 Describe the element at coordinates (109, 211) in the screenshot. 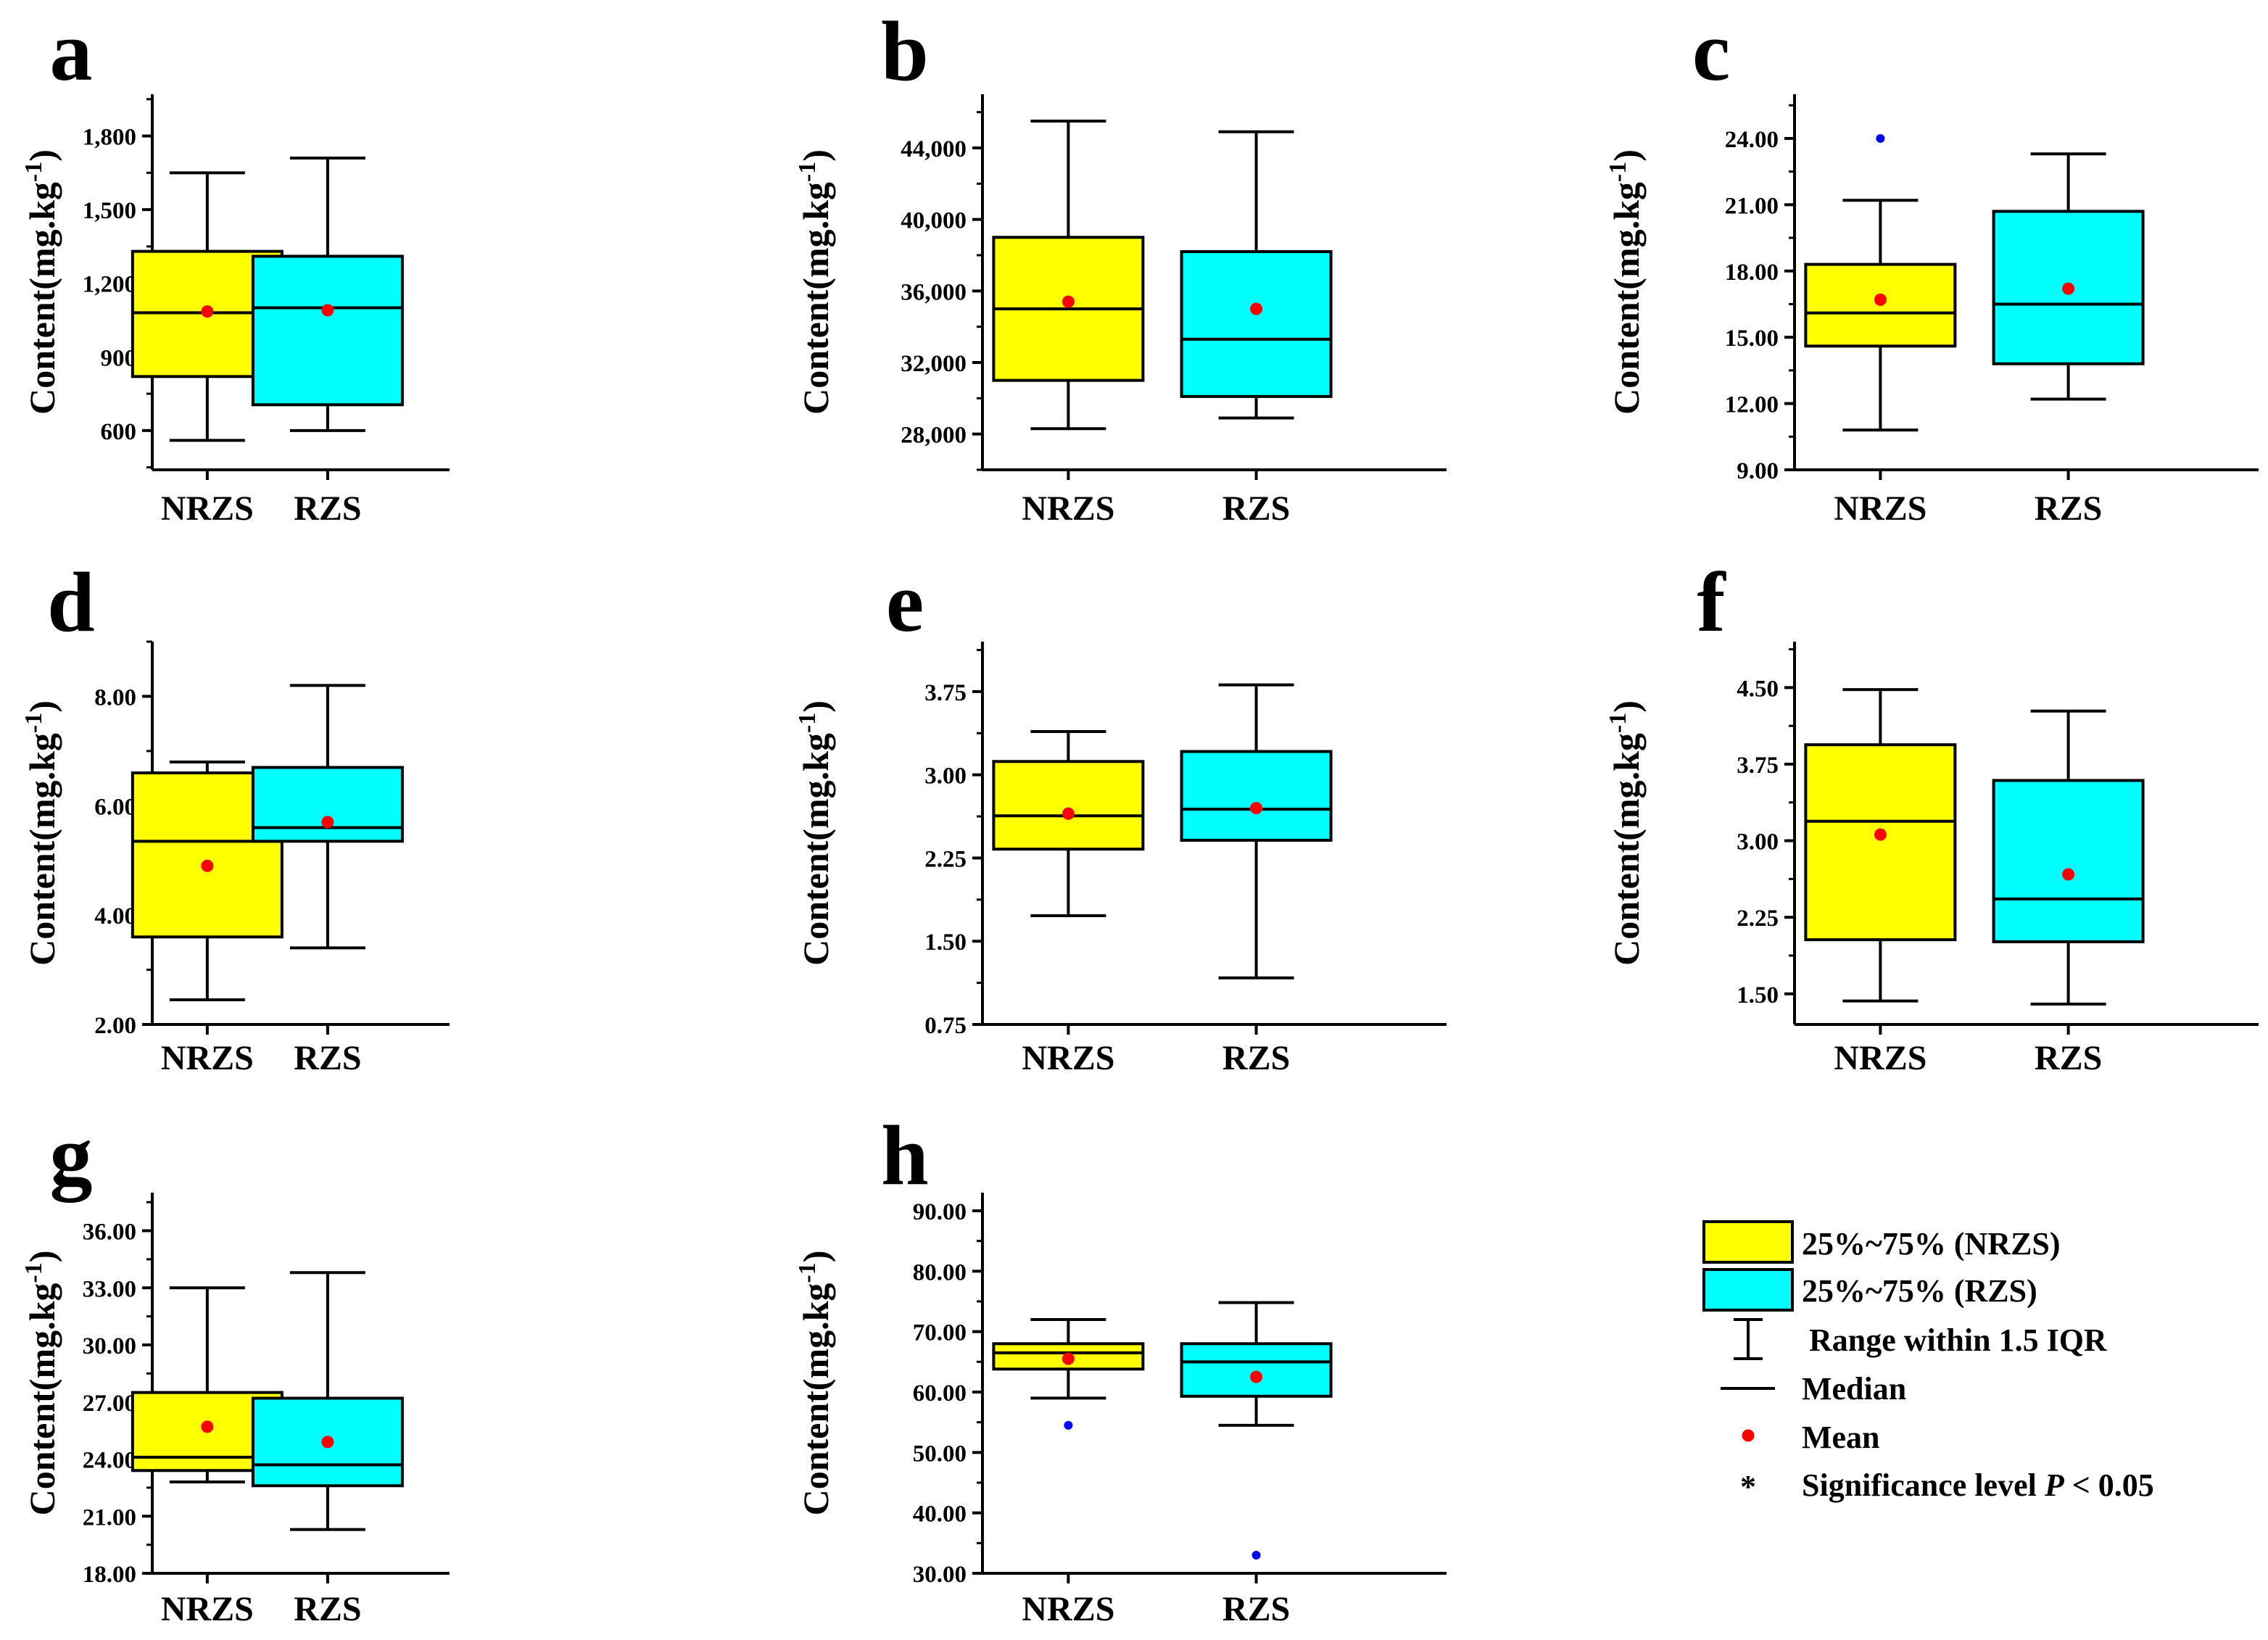

I see `y-tick-label: 1,500` at that location.